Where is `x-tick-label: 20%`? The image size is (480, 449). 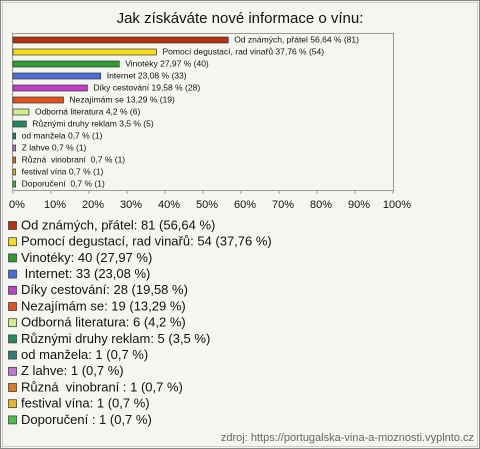 x-tick-label: 20% is located at coordinates (93, 205).